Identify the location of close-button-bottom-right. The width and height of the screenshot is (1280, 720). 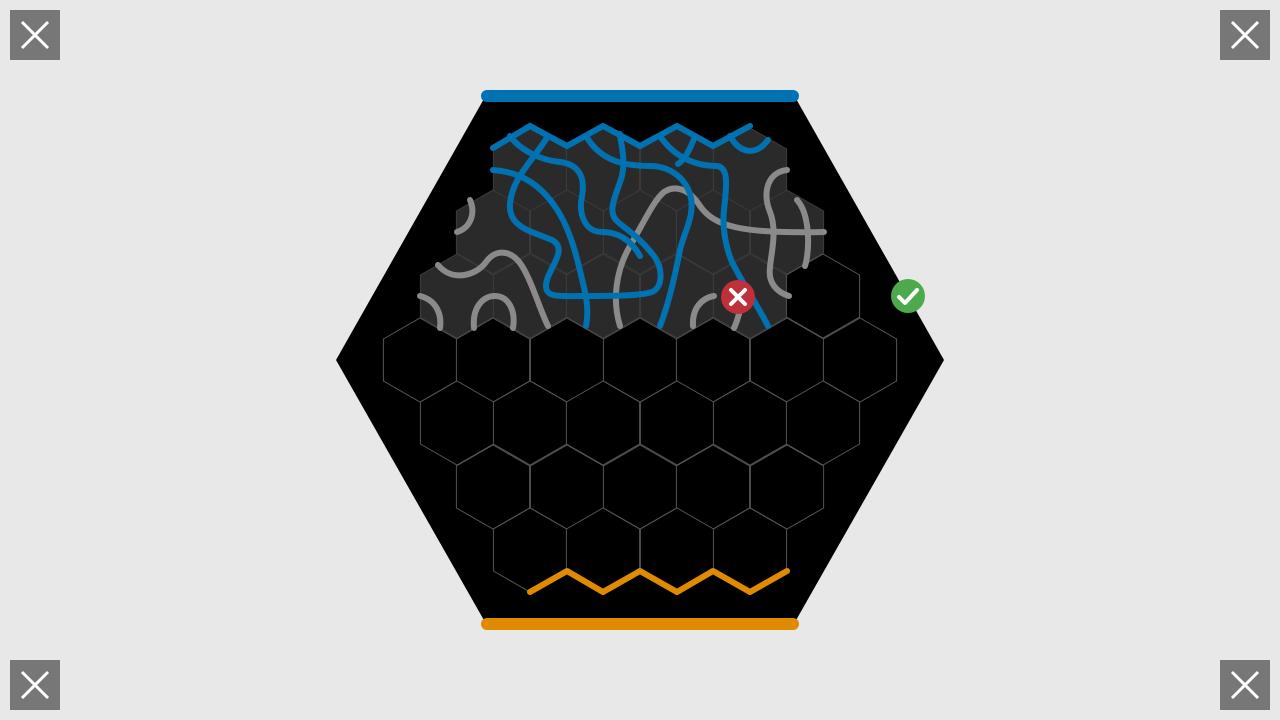
(1245, 685).